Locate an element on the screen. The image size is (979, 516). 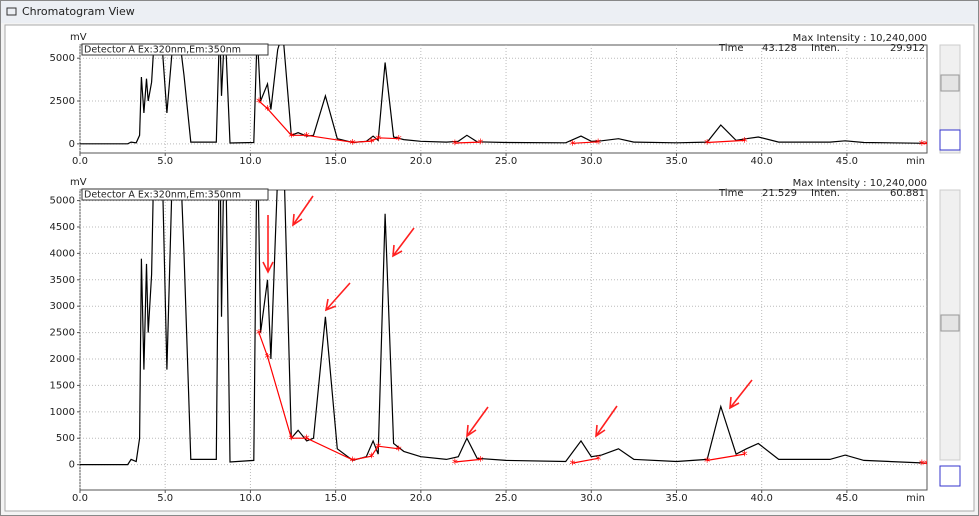
scrollbar is located at coordinates (950, 99).